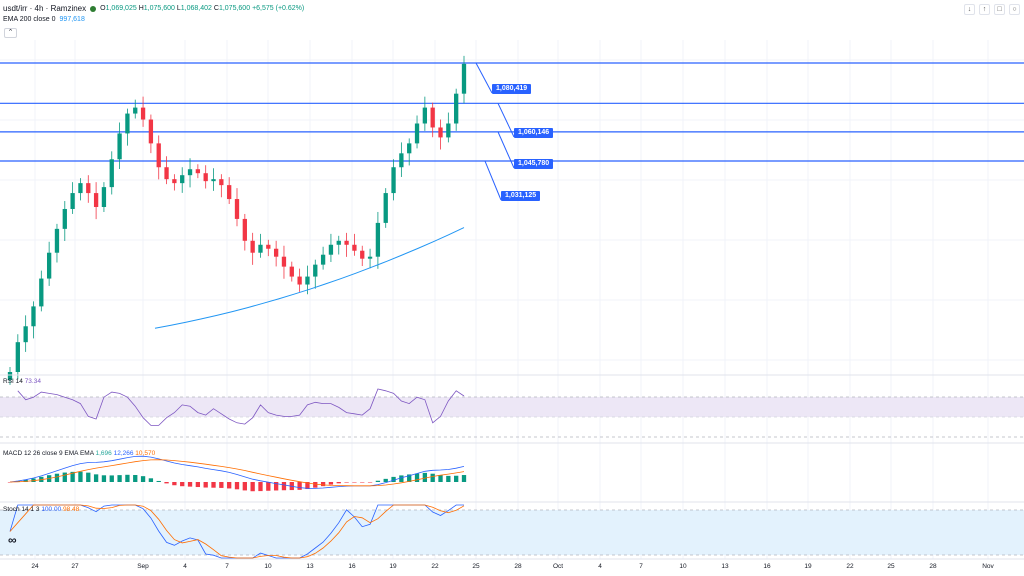 The image size is (1024, 576). What do you see at coordinates (352, 566) in the screenshot?
I see `x-tick-7: 16` at bounding box center [352, 566].